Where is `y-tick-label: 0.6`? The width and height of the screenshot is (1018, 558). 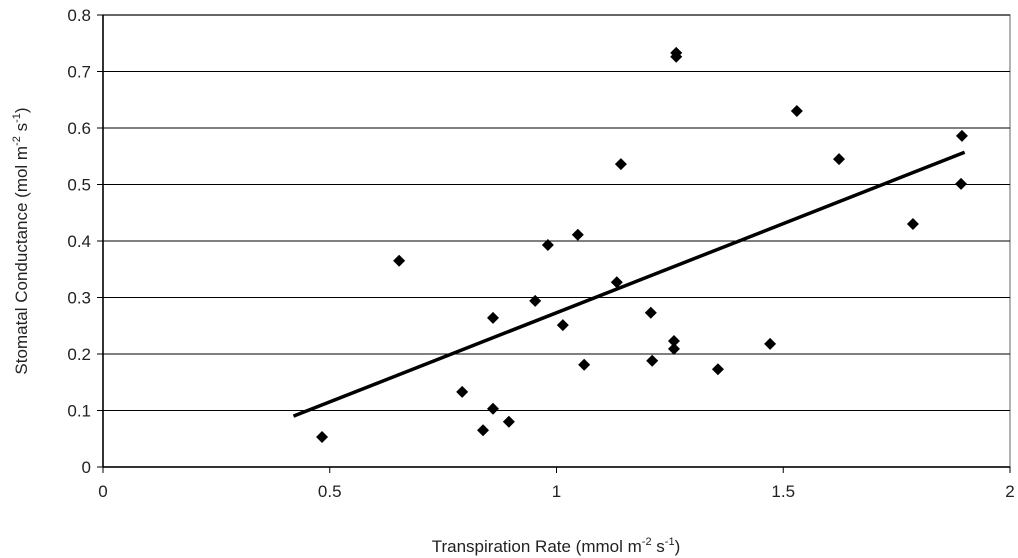 y-tick-label: 0.6 is located at coordinates (79, 128).